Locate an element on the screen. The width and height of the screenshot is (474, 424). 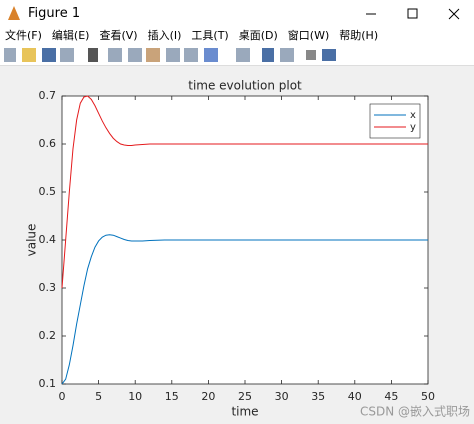
toolbar is located at coordinates (237, 55).